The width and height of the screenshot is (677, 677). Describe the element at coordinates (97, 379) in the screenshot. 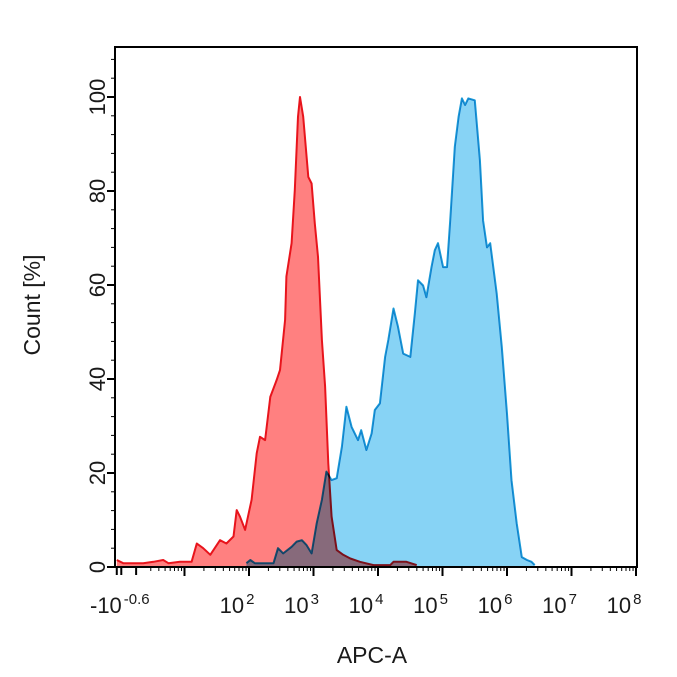

I see `y-tick-label: 40` at that location.